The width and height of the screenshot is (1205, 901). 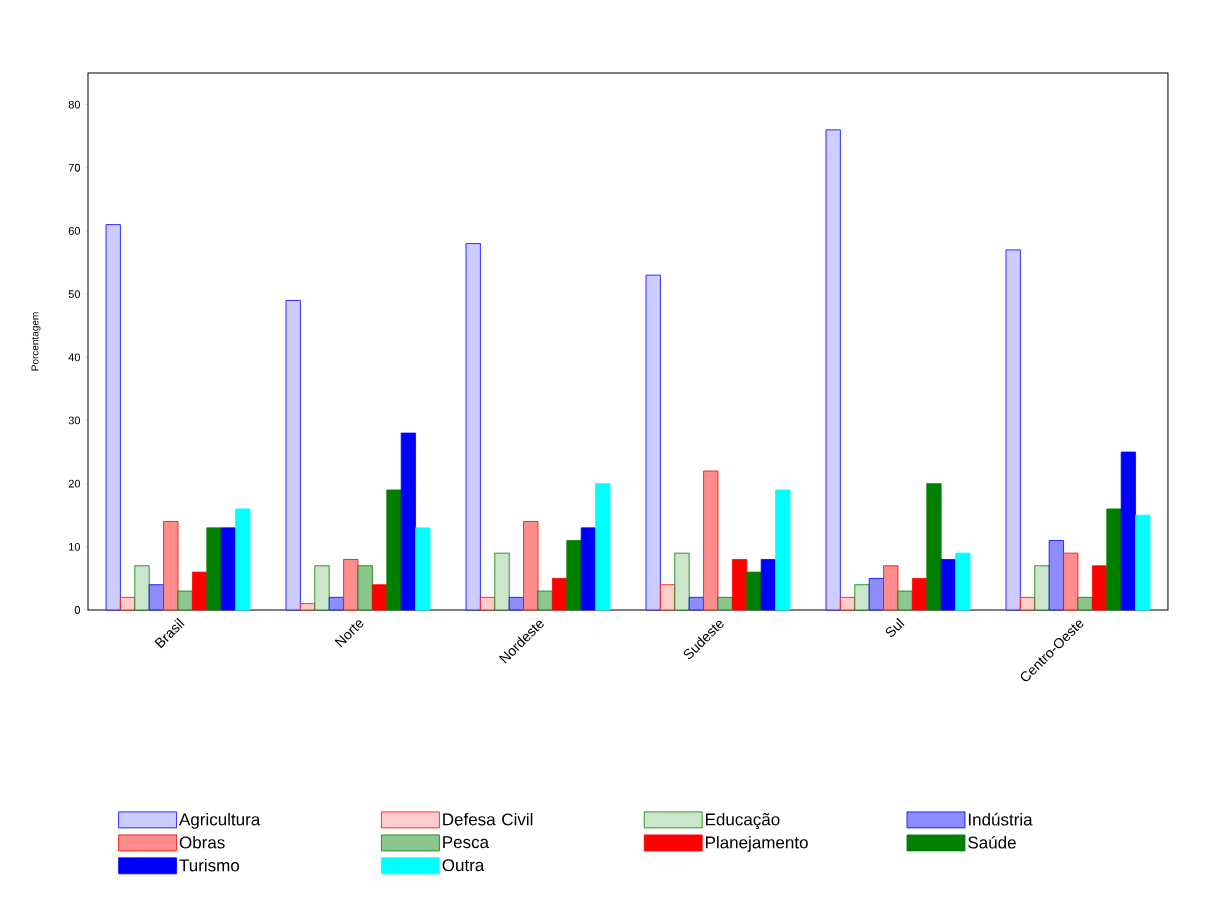 I want to click on legend-label: Defesa Civil, so click(x=488, y=819).